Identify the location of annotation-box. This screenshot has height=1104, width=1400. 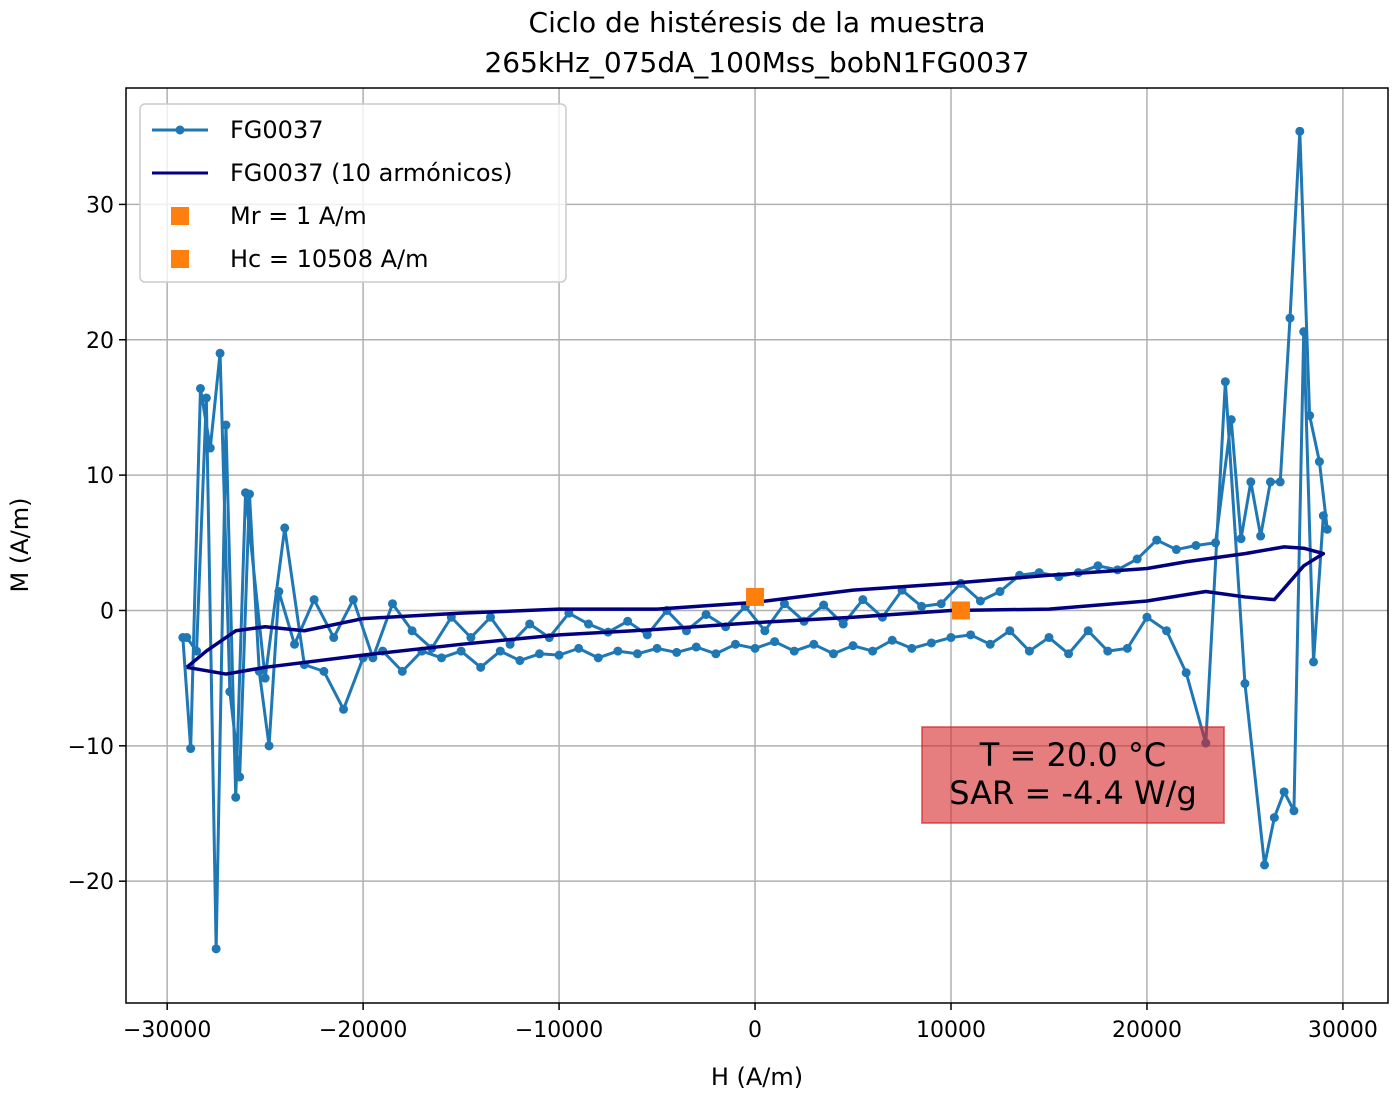
(1073, 775).